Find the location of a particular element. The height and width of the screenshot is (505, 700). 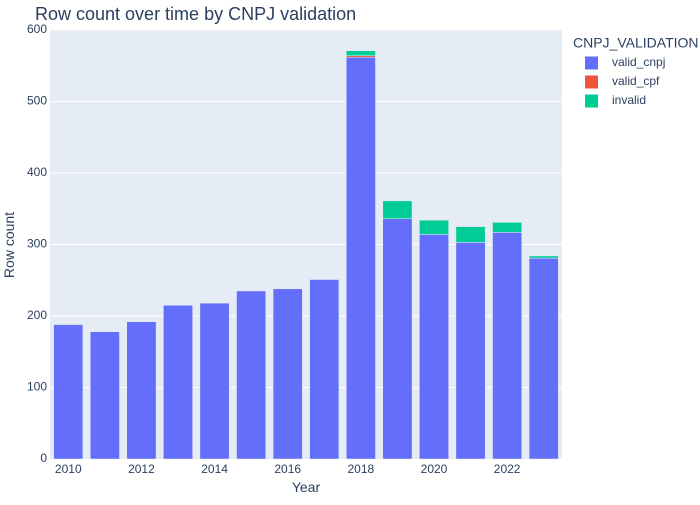

legend-item-invalid: invalid is located at coordinates (615, 100).